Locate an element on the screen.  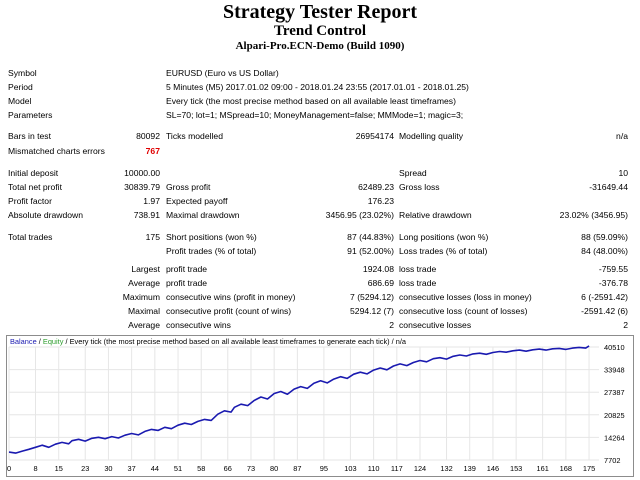
long-positions-value: 88 (59.09%) is located at coordinates (604, 237).